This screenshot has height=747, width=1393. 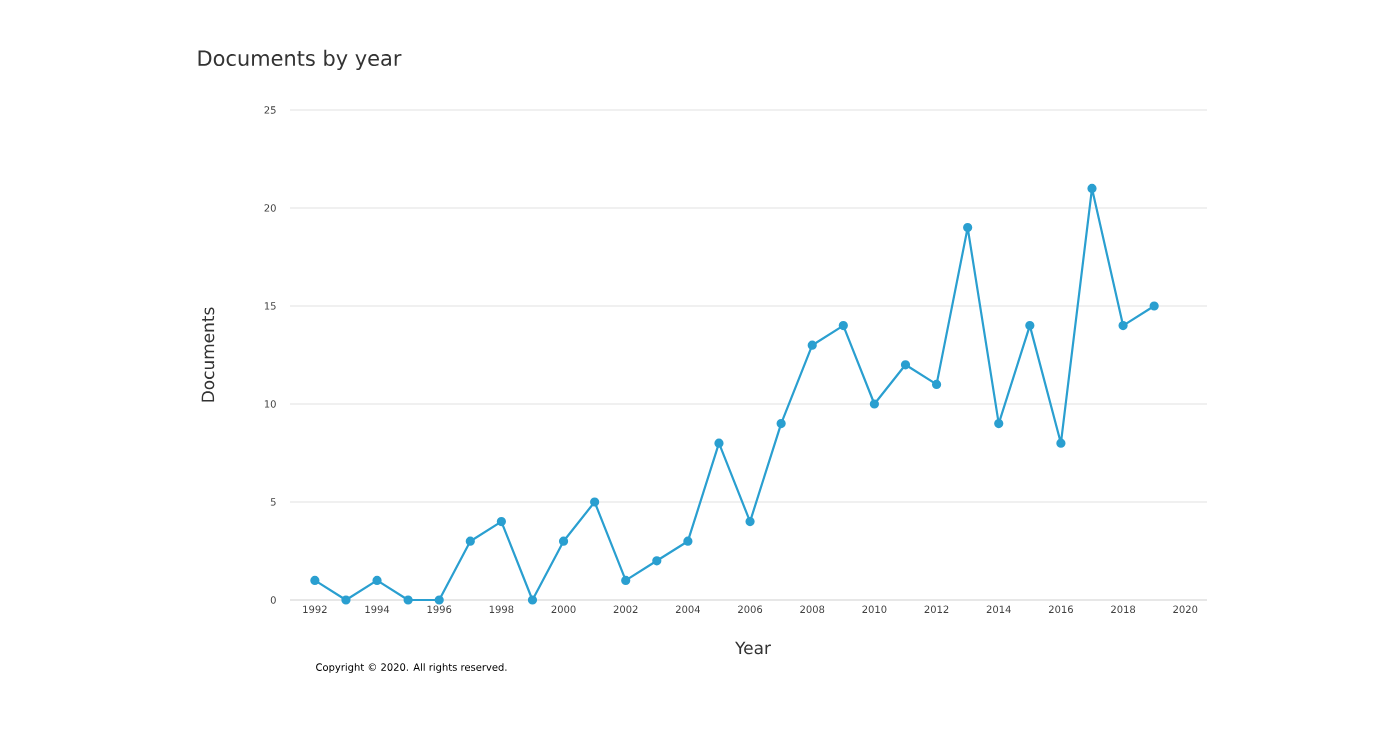 I want to click on y-tick-label: 20, so click(x=270, y=208).